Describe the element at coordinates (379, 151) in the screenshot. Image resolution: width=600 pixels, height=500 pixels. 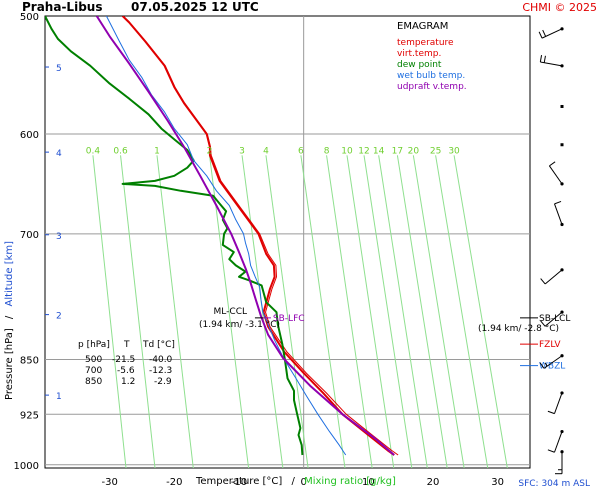
I see `mixing-ratio-label: 14` at that location.